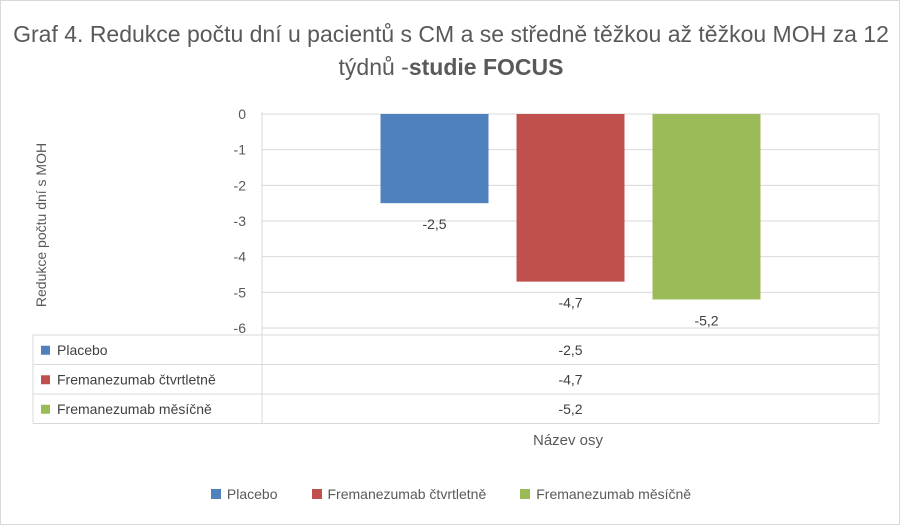 The height and width of the screenshot is (527, 902). I want to click on table-value: -5,2, so click(570, 409).